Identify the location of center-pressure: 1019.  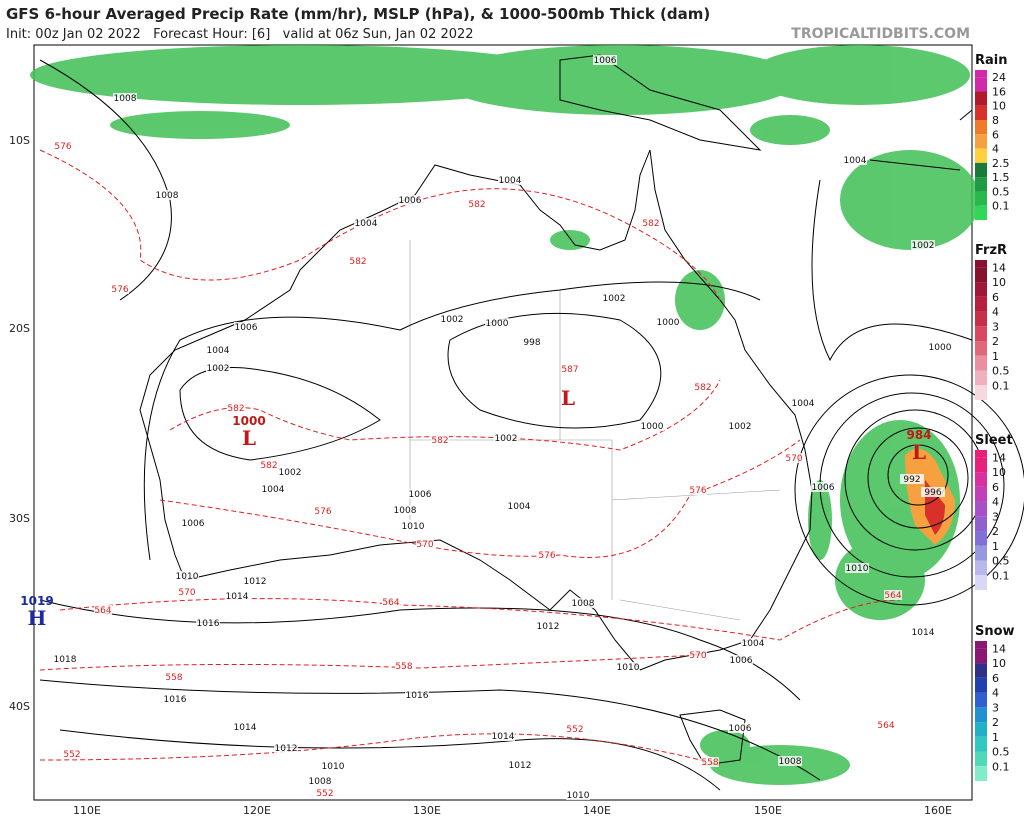
(36, 601).